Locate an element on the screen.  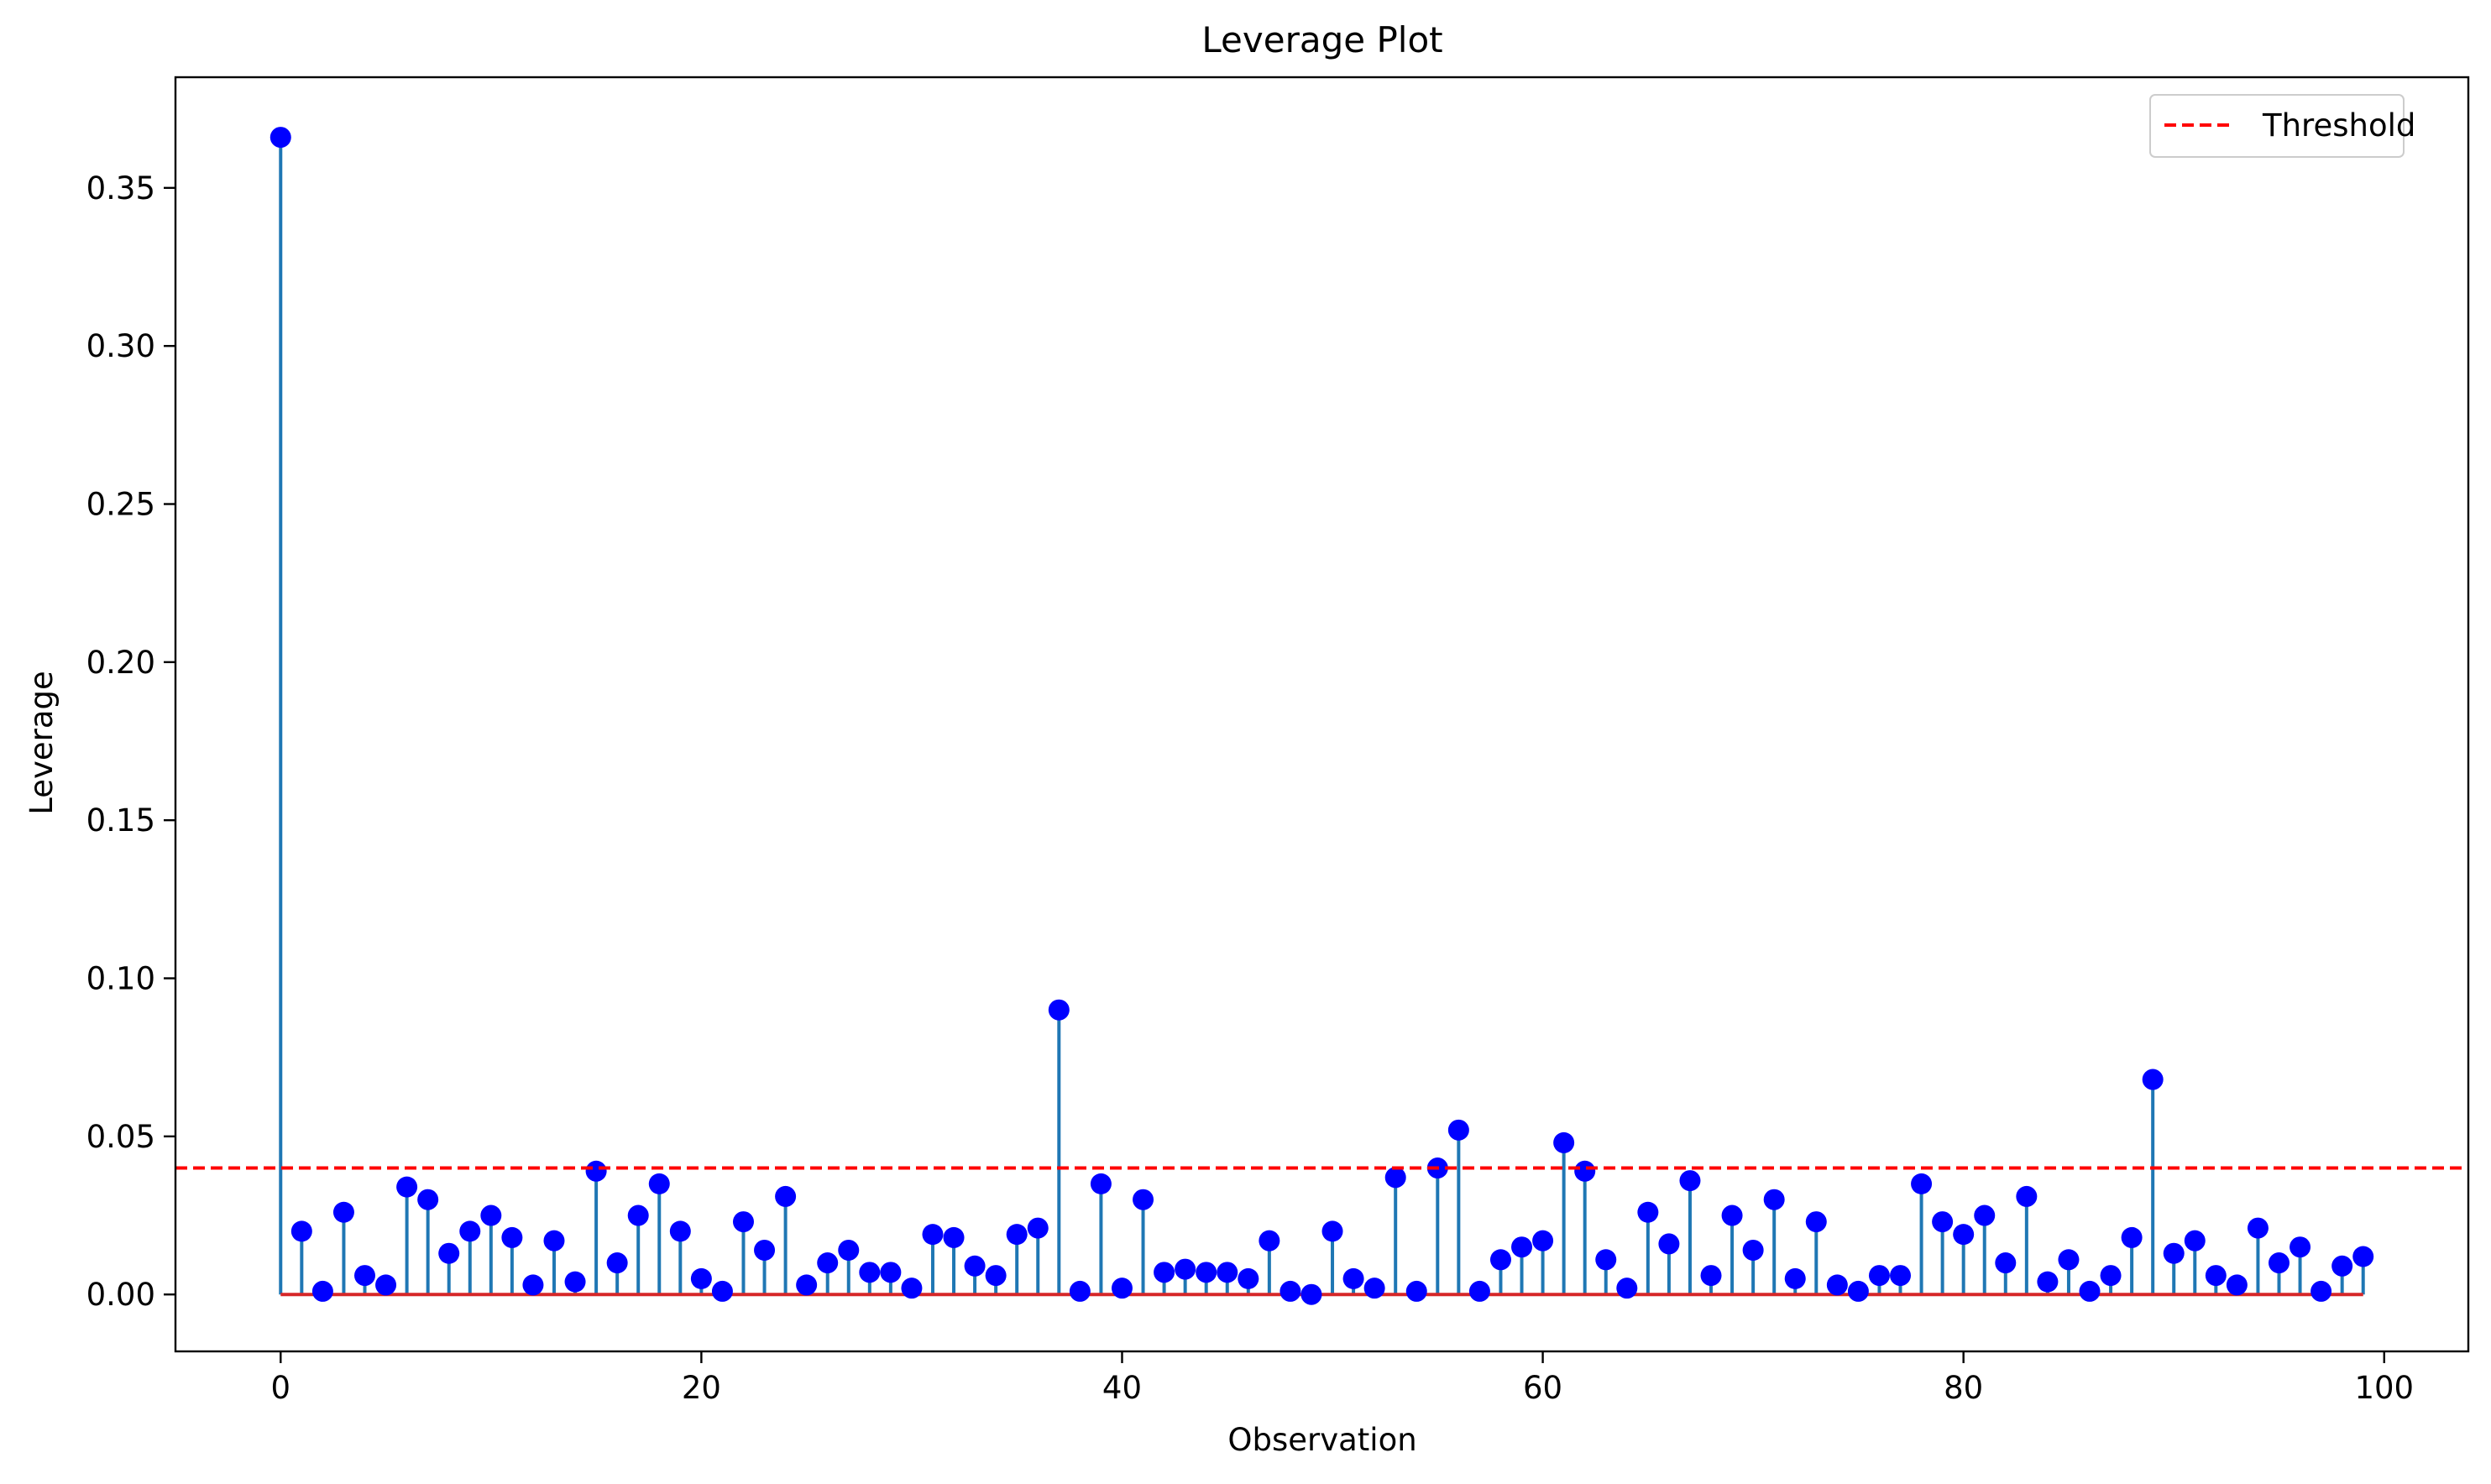
x-tick-label: 20 is located at coordinates (701, 1388).